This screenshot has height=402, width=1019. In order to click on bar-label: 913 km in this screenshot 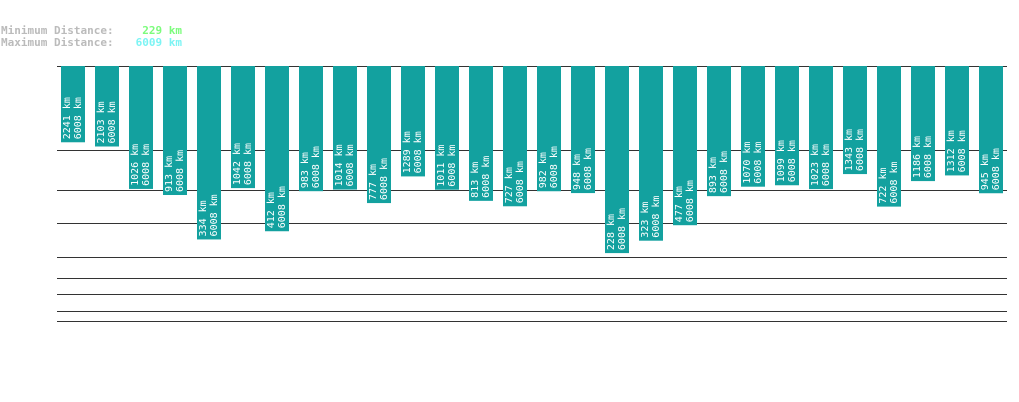, I will do `click(169, 174)`.